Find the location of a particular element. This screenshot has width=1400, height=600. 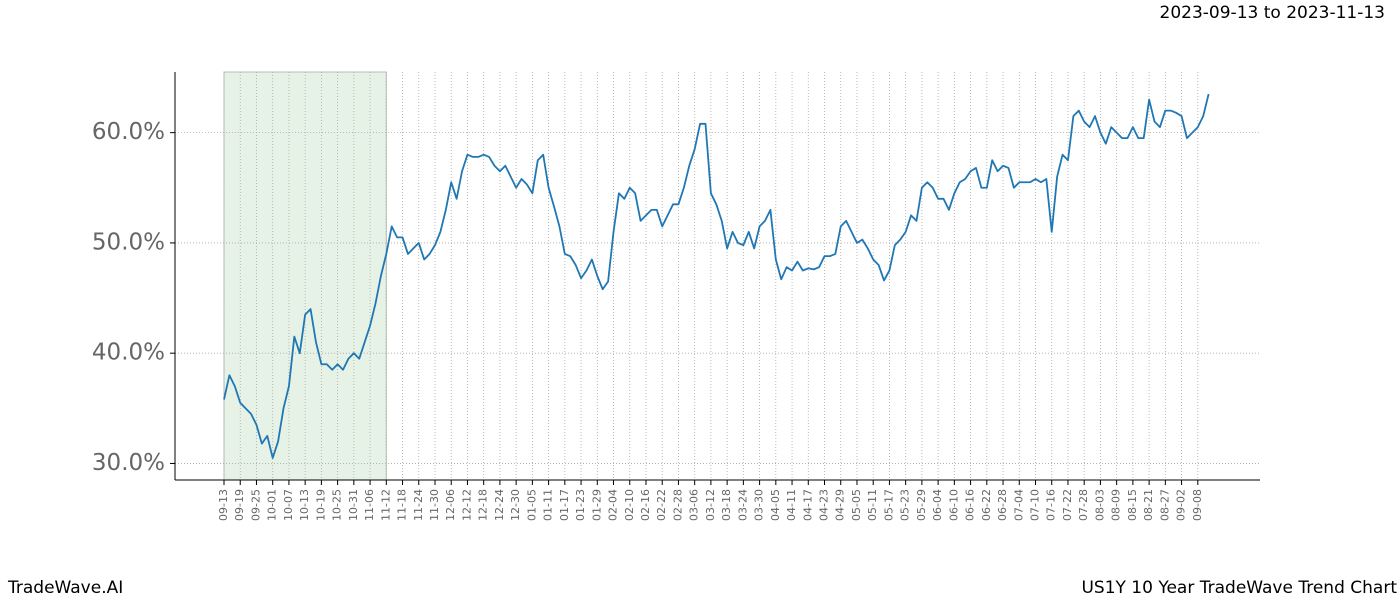

x-tick-label: 07-04 is located at coordinates (1018, 505).